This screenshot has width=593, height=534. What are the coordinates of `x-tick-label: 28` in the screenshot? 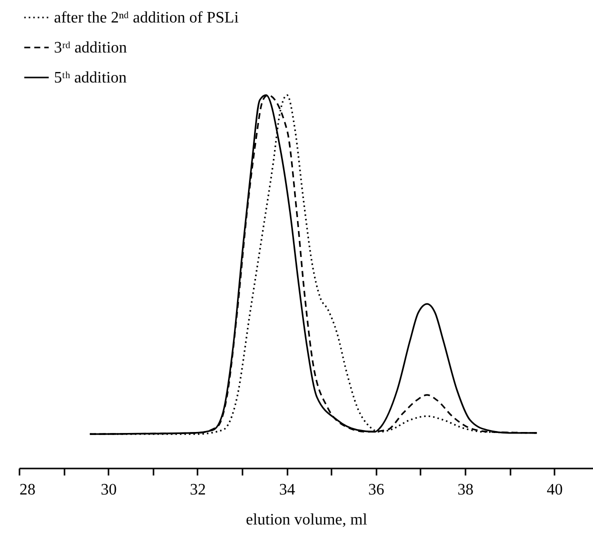 It's located at (28, 490).